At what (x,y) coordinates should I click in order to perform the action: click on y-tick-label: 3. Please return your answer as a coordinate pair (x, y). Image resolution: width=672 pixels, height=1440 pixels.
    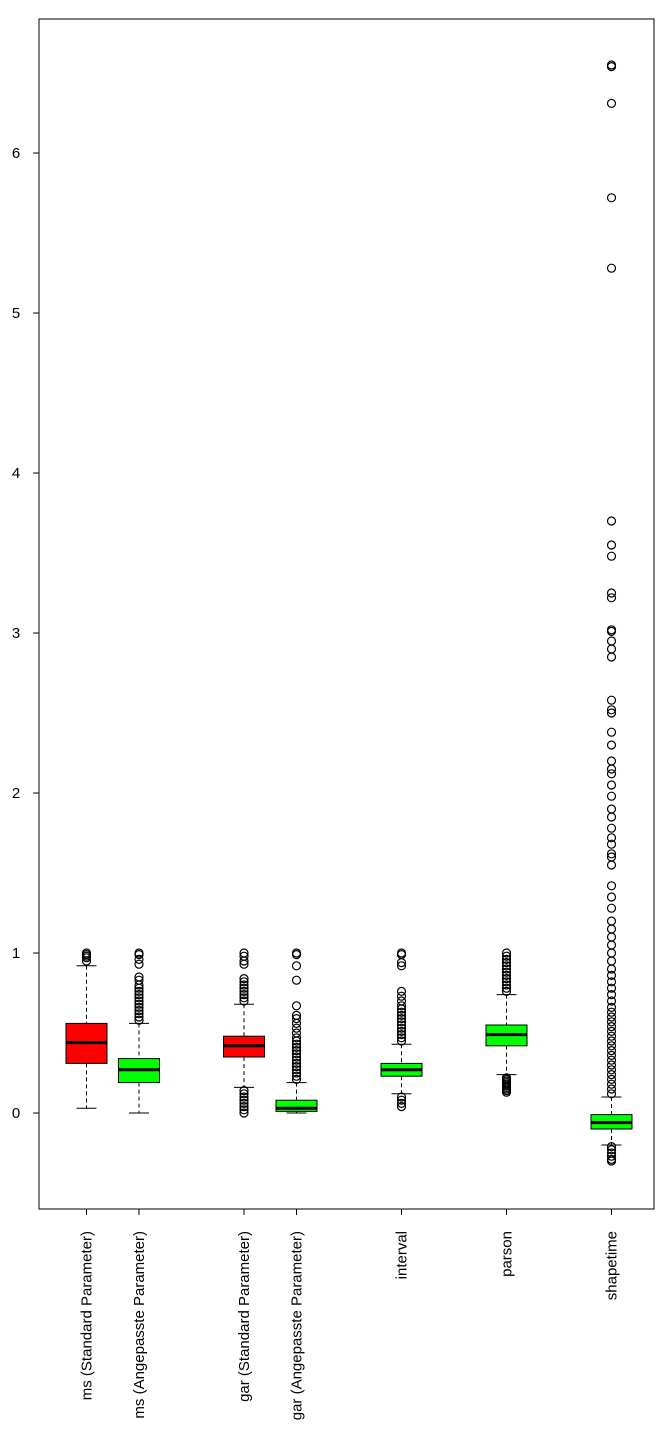
    Looking at the image, I should click on (16, 633).